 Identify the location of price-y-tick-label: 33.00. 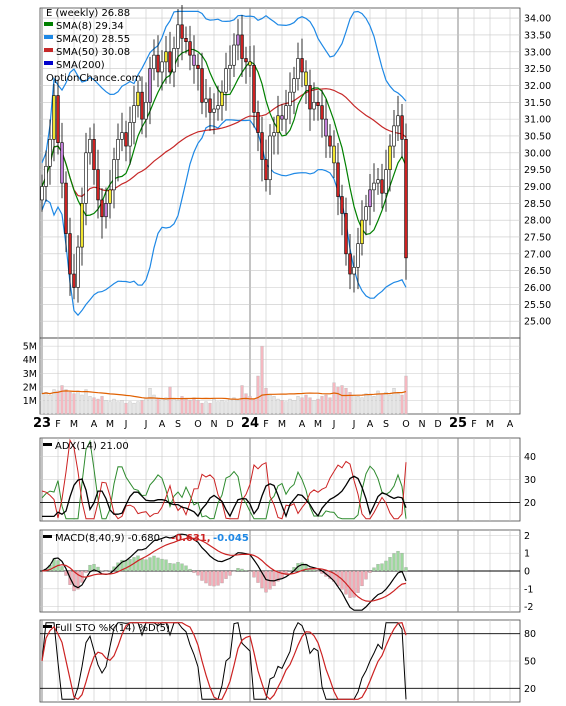
(537, 52).